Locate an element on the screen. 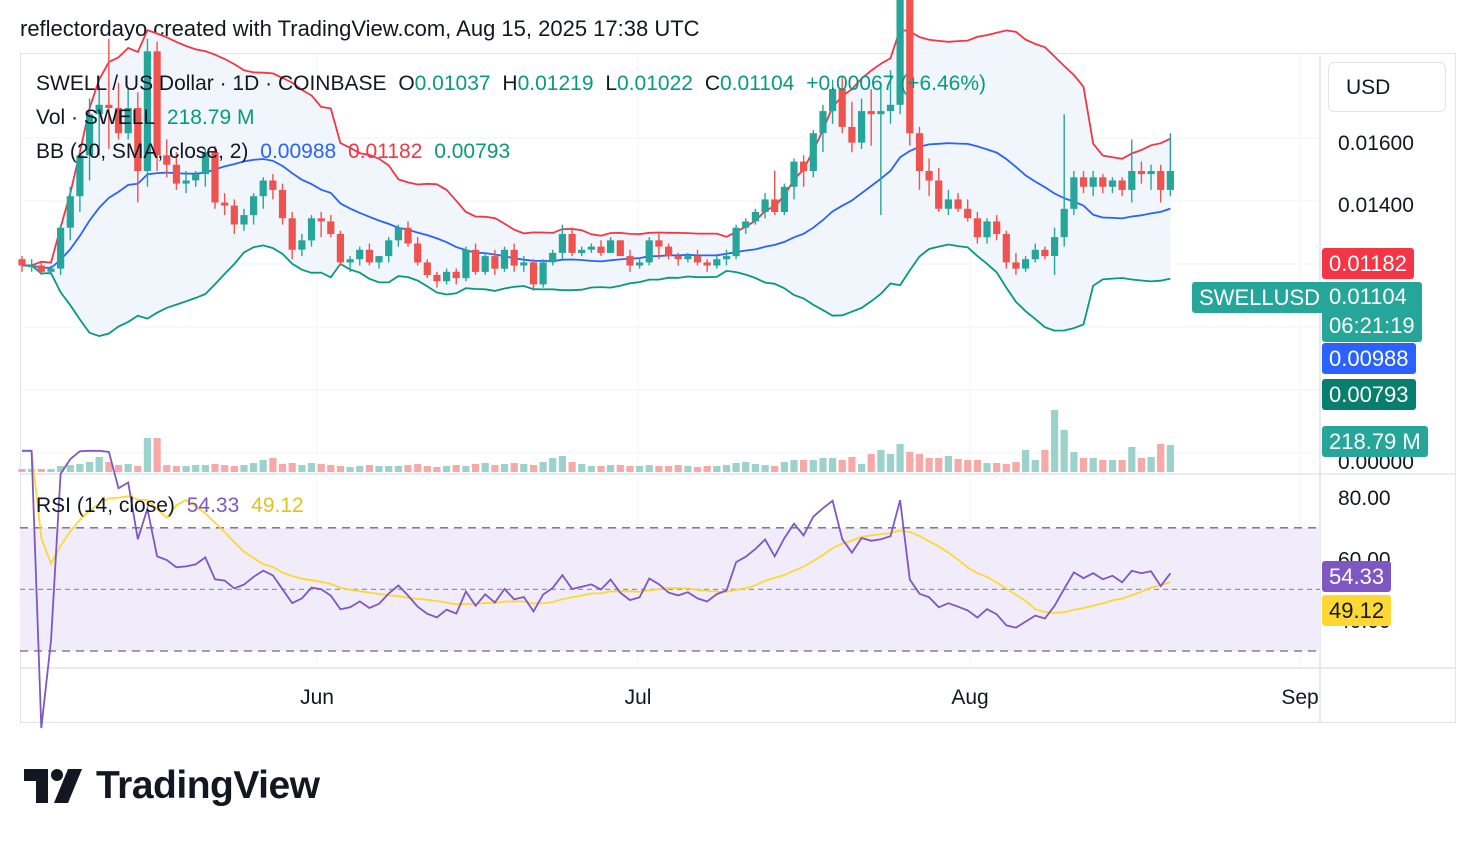 The image size is (1476, 844). bb-lower-tag: 0.00793 is located at coordinates (1369, 394).